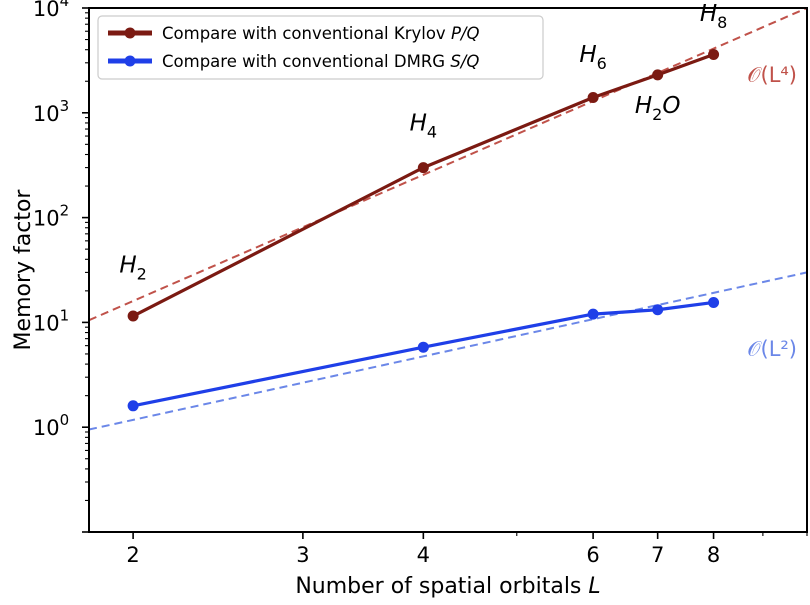 The height and width of the screenshot is (605, 810). I want to click on x-axis-label: Number of spatial orbitals L, so click(447, 586).